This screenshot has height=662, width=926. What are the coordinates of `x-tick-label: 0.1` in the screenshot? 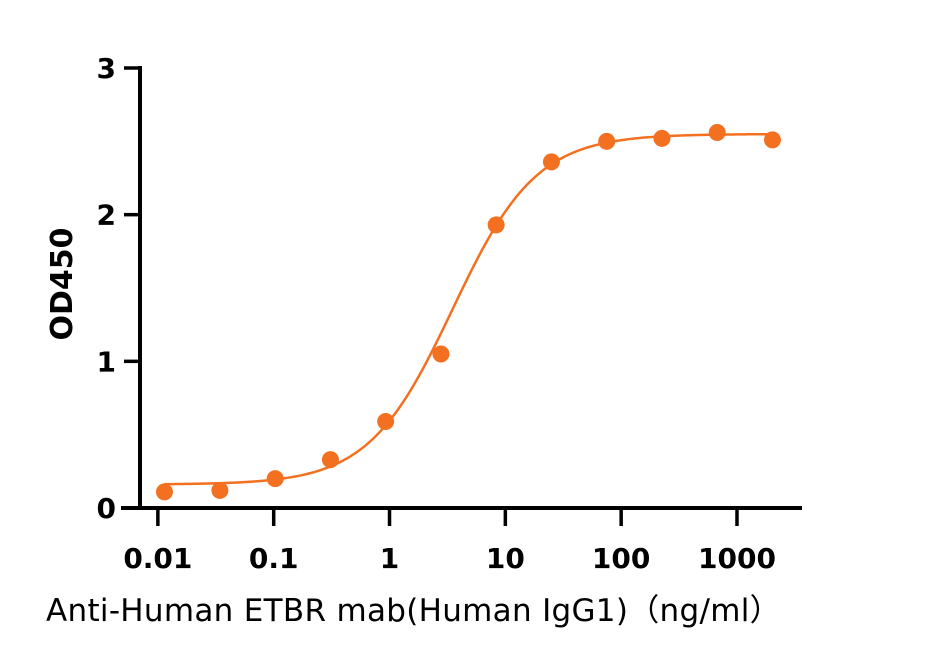 It's located at (274, 558).